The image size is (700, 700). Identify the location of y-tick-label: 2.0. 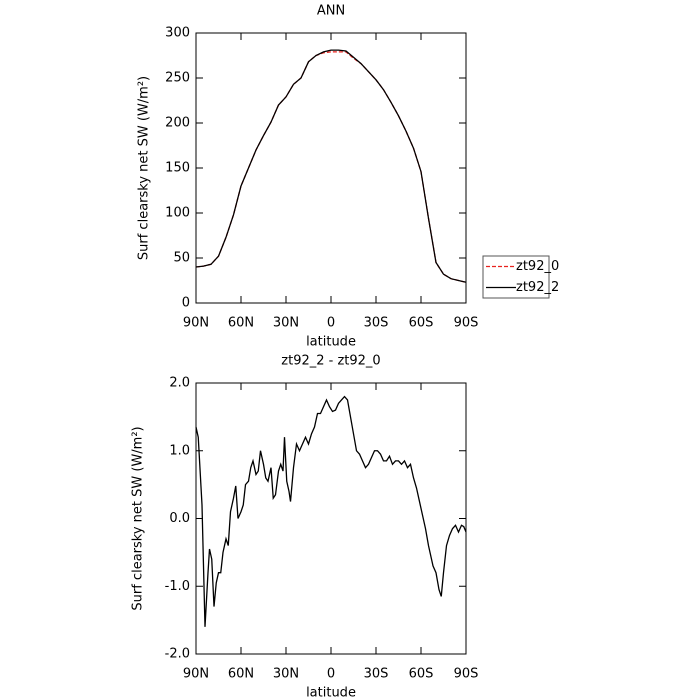
(179, 383).